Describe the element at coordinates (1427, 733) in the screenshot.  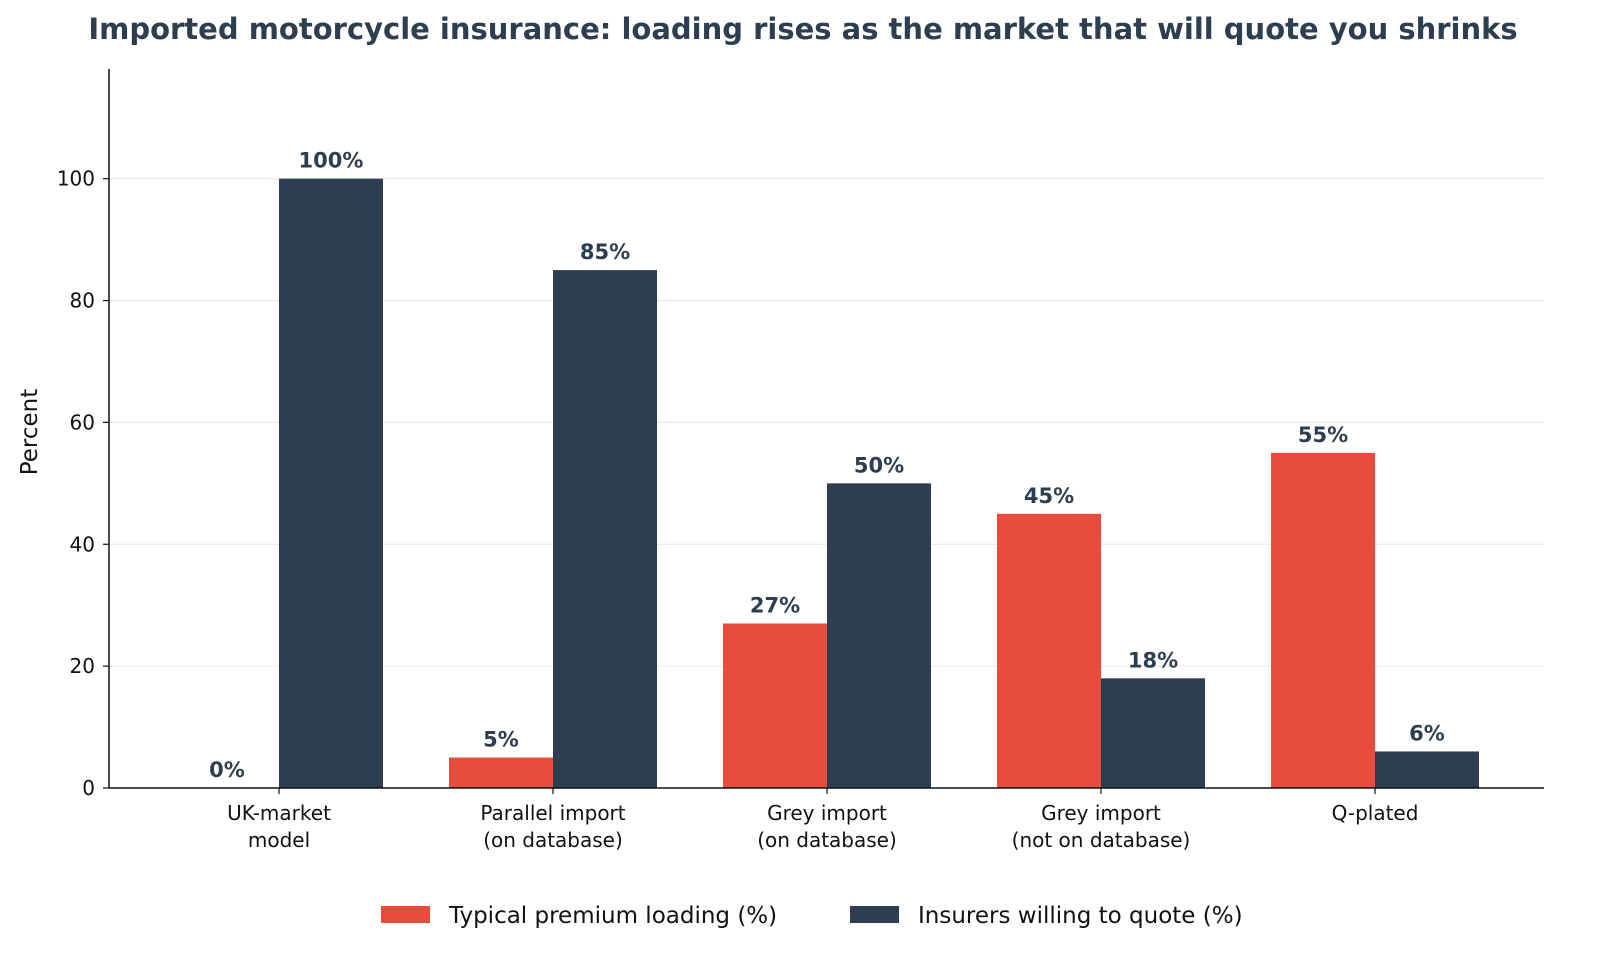
I see `data-label: 6%` at that location.